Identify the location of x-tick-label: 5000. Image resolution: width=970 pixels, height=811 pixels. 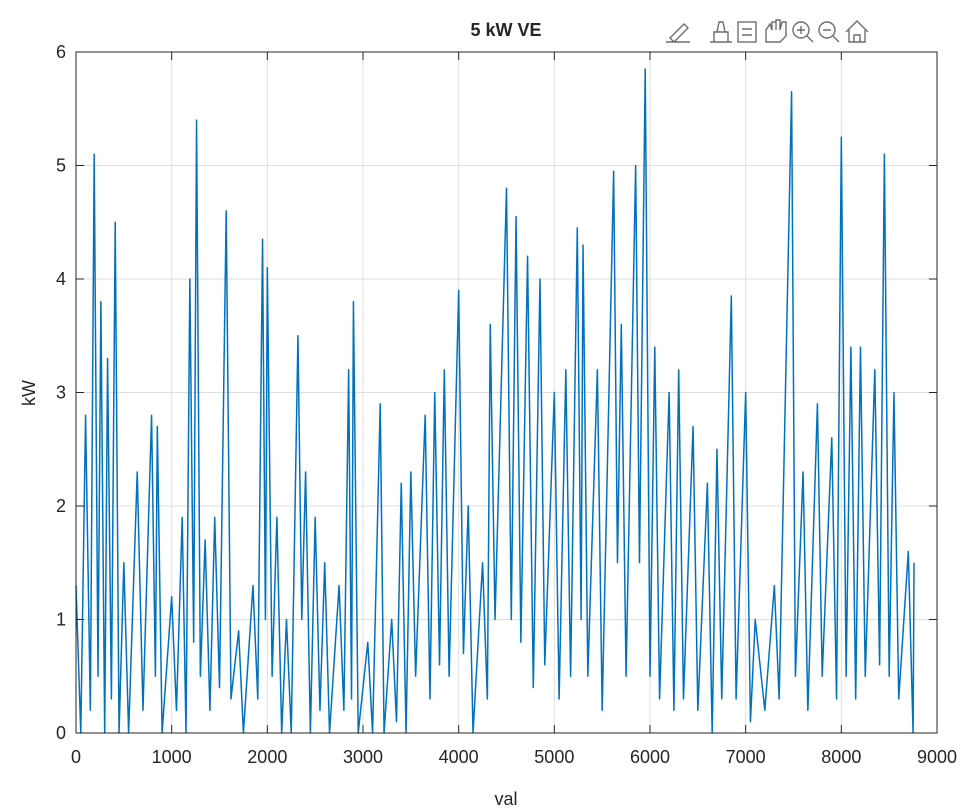
(554, 757).